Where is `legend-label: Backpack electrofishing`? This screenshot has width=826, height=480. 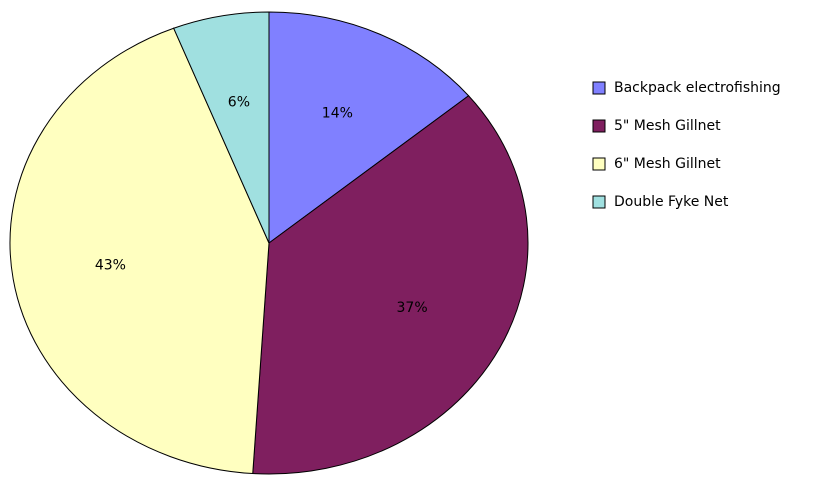 legend-label: Backpack electrofishing is located at coordinates (697, 88).